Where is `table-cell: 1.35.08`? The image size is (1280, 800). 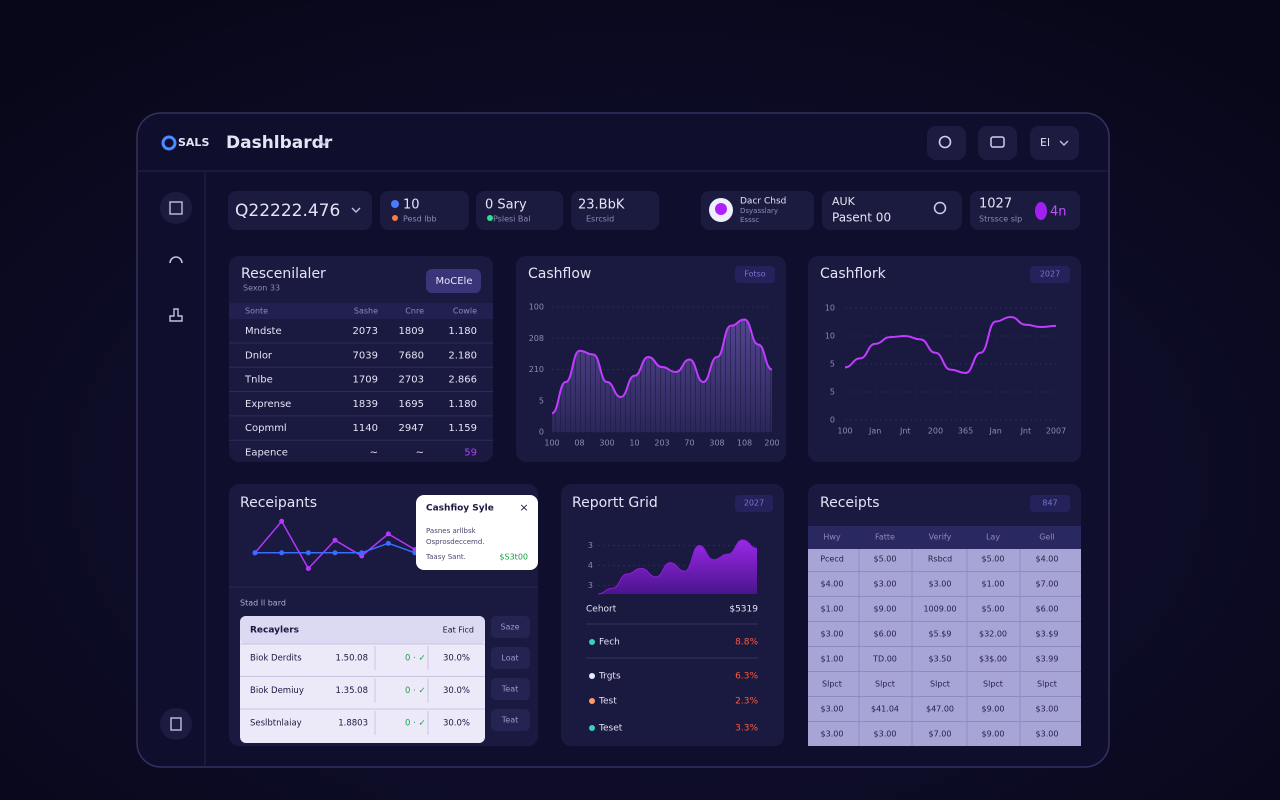
table-cell: 1.35.08 is located at coordinates (352, 691).